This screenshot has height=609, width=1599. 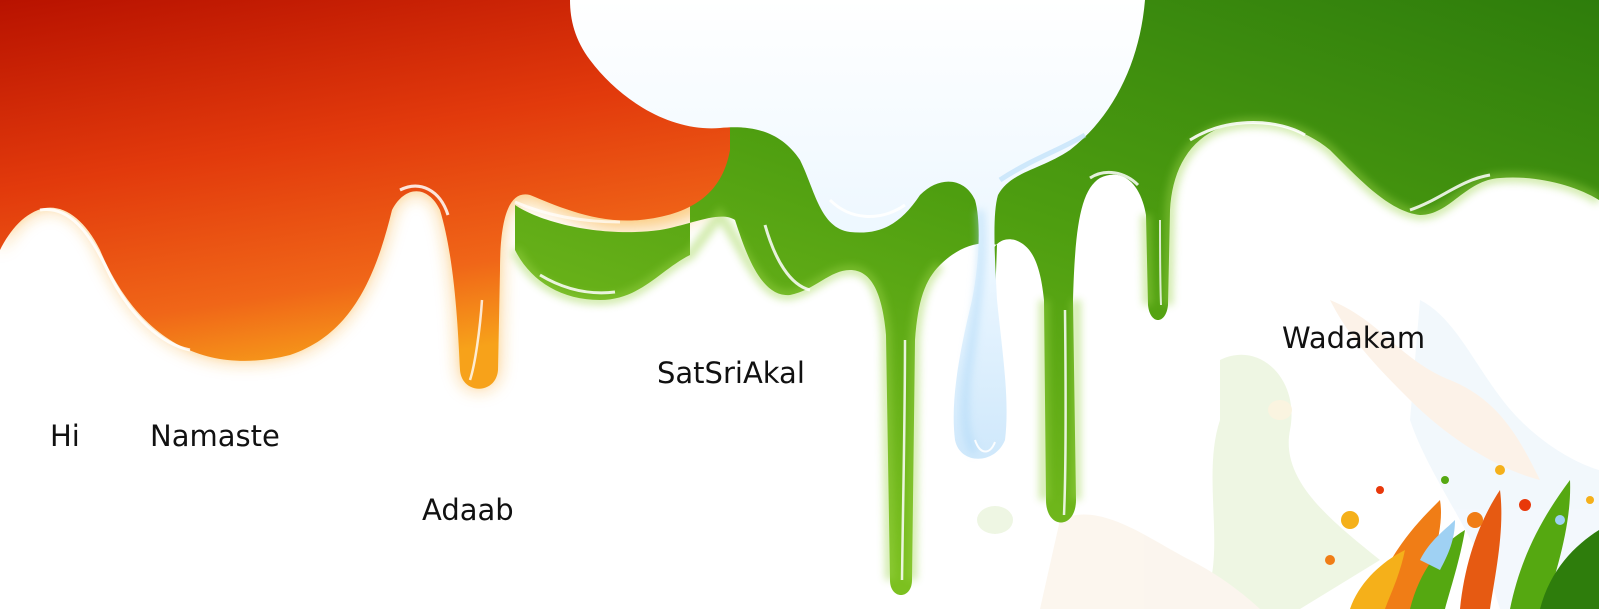 What do you see at coordinates (215, 436) in the screenshot?
I see `greeting-namaste: Namaste` at bounding box center [215, 436].